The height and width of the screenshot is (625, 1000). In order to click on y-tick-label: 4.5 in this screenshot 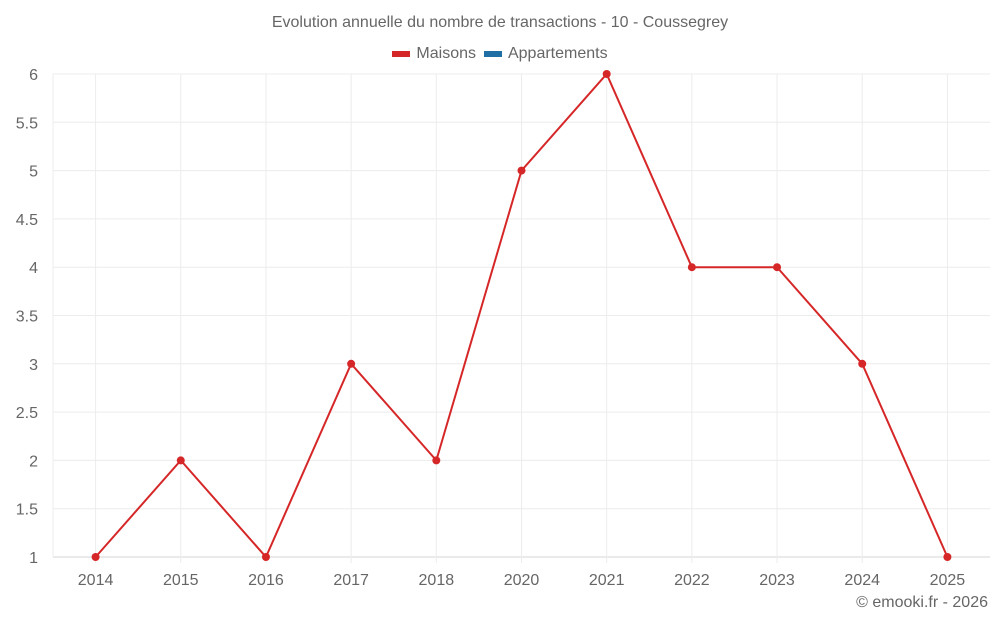, I will do `click(27, 220)`.